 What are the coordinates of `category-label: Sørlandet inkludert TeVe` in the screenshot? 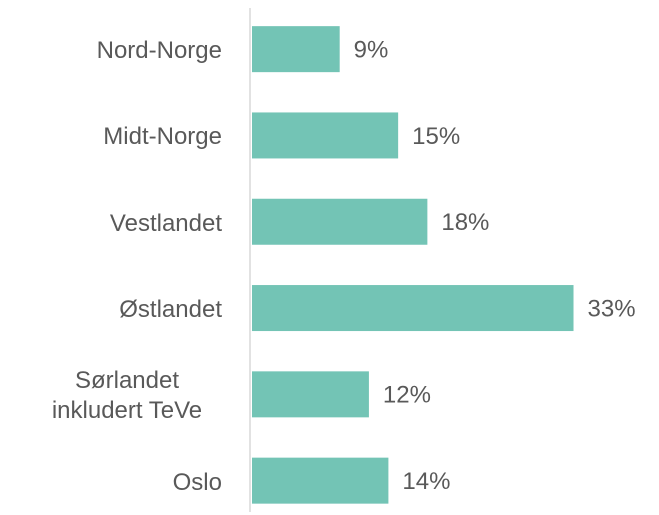 It's located at (127, 396).